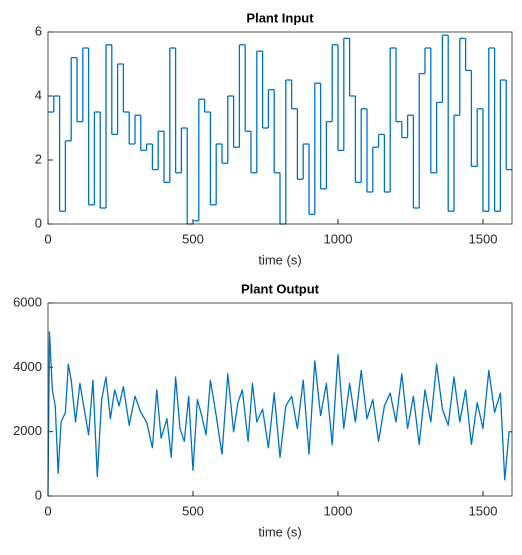  What do you see at coordinates (38, 94) in the screenshot?
I see `y-tick-label: 4` at bounding box center [38, 94].